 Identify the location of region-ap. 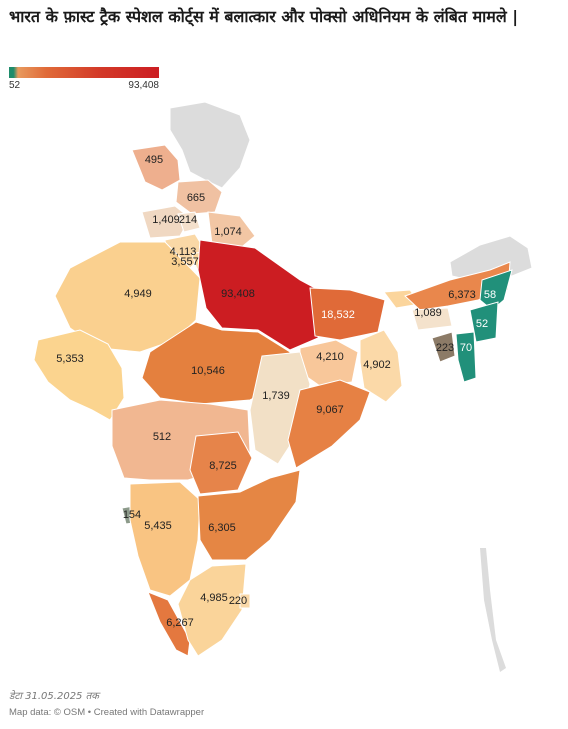
(249, 515).